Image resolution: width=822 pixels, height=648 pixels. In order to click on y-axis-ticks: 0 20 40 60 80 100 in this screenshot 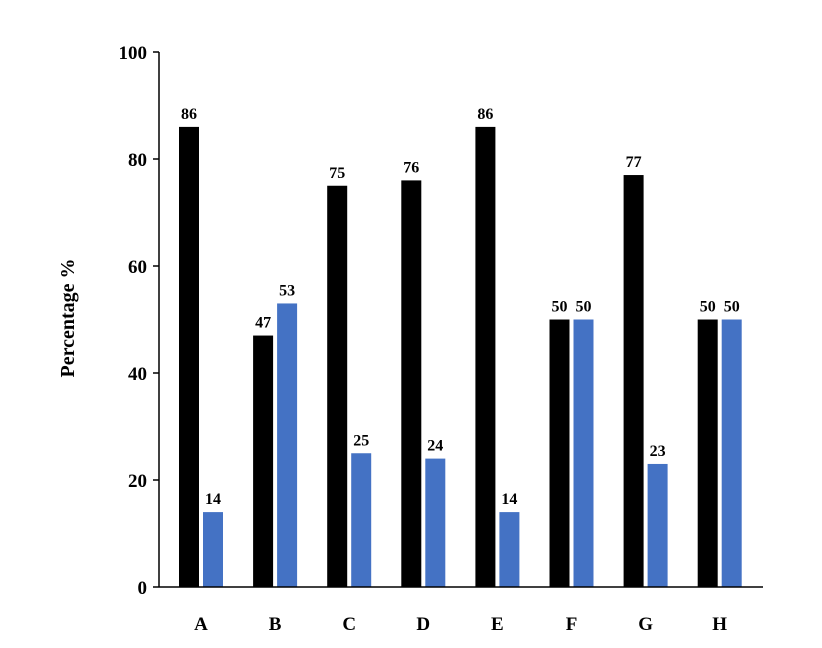, I will do `click(139, 321)`.